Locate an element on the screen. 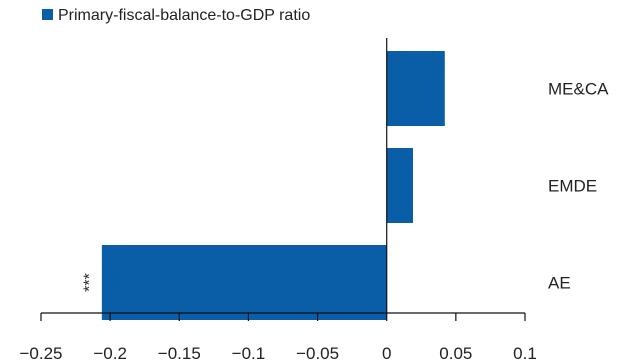 This screenshot has height=364, width=631. legend: Primary-fiscal-balance-to-GDP ratio is located at coordinates (176, 15).